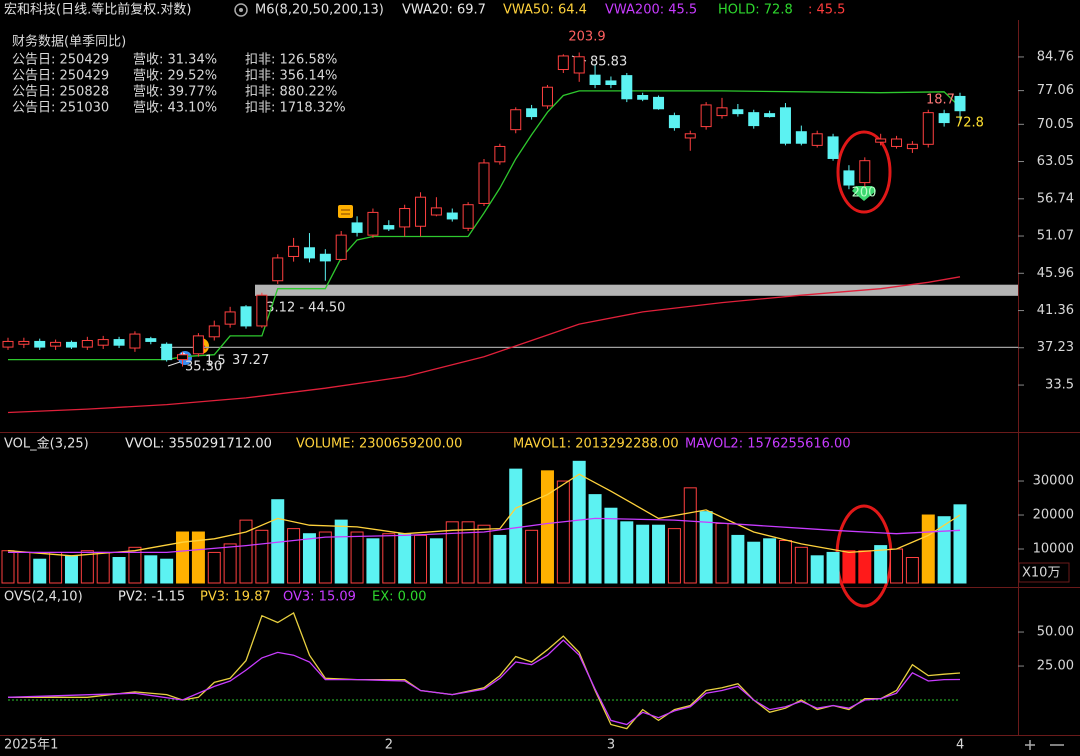 Image resolution: width=1080 pixels, height=756 pixels. Describe the element at coordinates (1055, 161) in the screenshot. I see `y-tick-label: 63.05` at that location.